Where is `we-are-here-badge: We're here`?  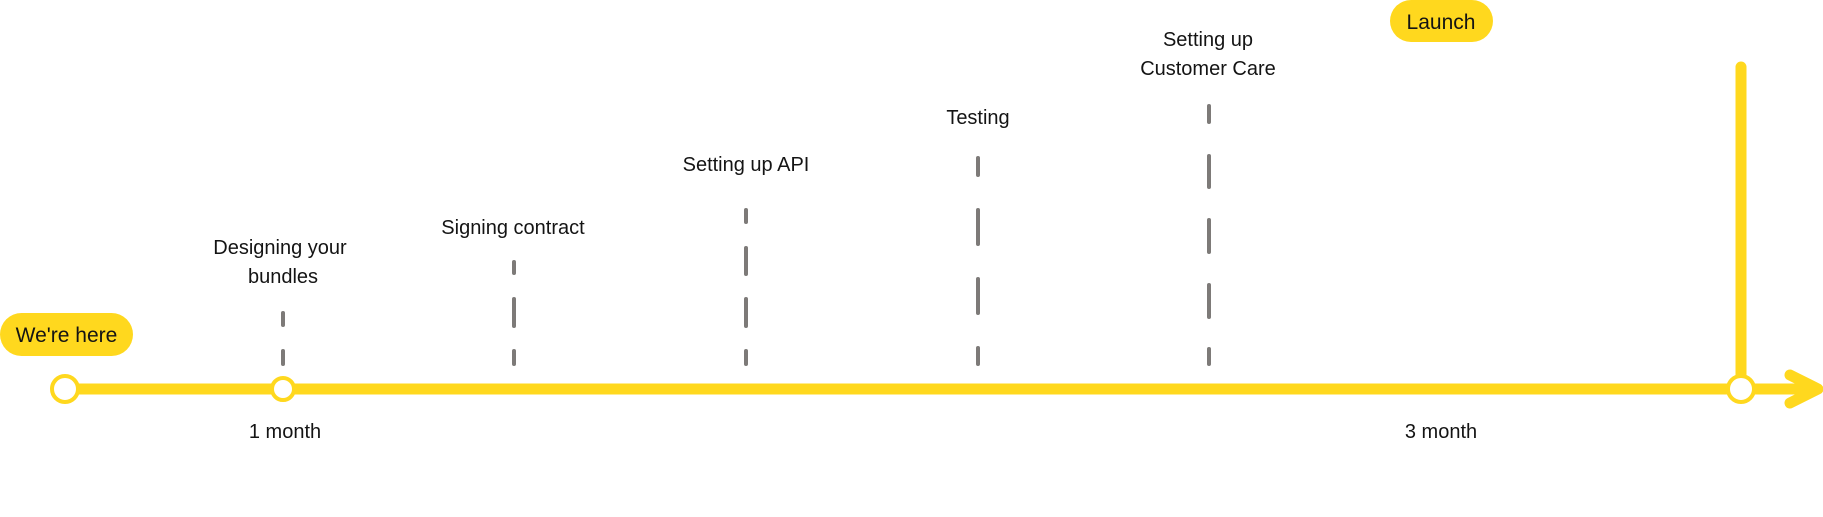 we-are-here-badge: We're here is located at coordinates (66, 334).